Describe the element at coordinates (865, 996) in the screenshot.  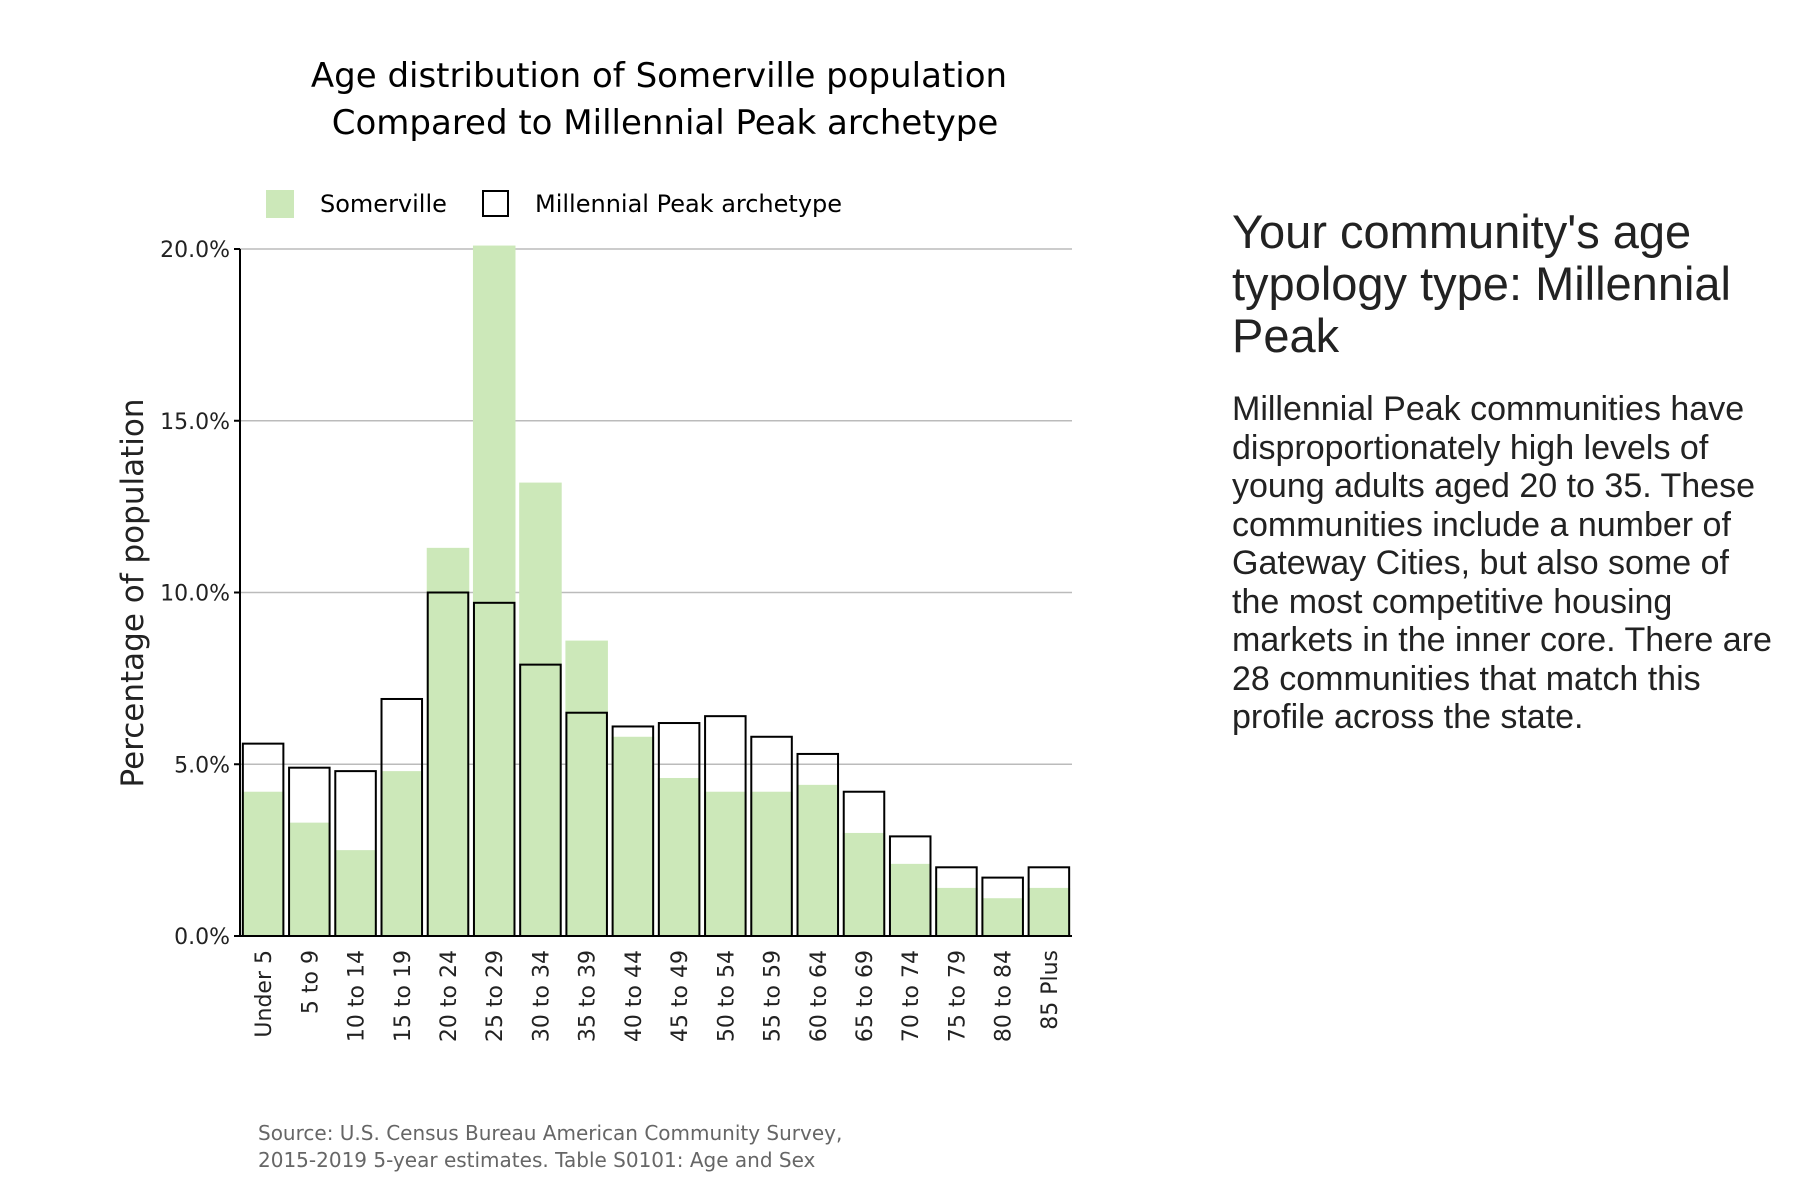
I see `x-tick-label: 65 to 69` at that location.